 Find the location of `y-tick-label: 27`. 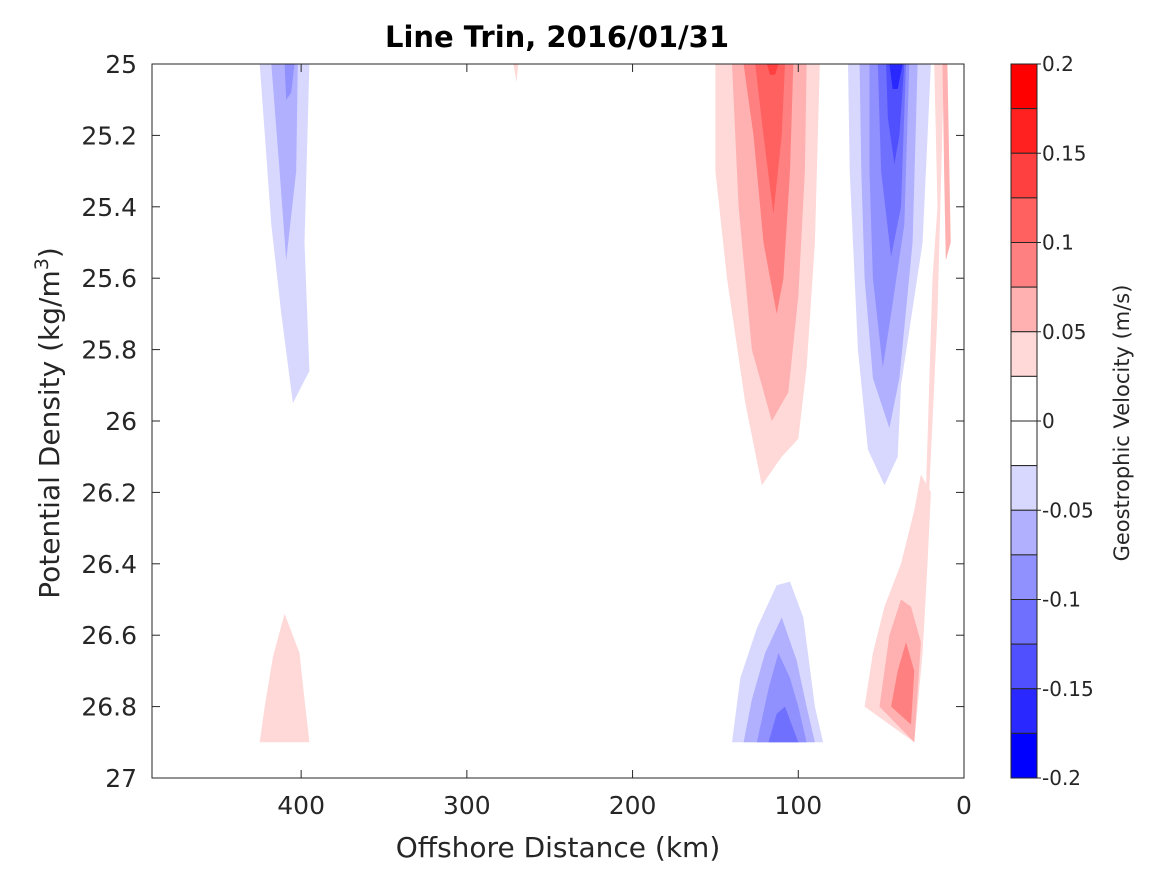

y-tick-label: 27 is located at coordinates (121, 778).